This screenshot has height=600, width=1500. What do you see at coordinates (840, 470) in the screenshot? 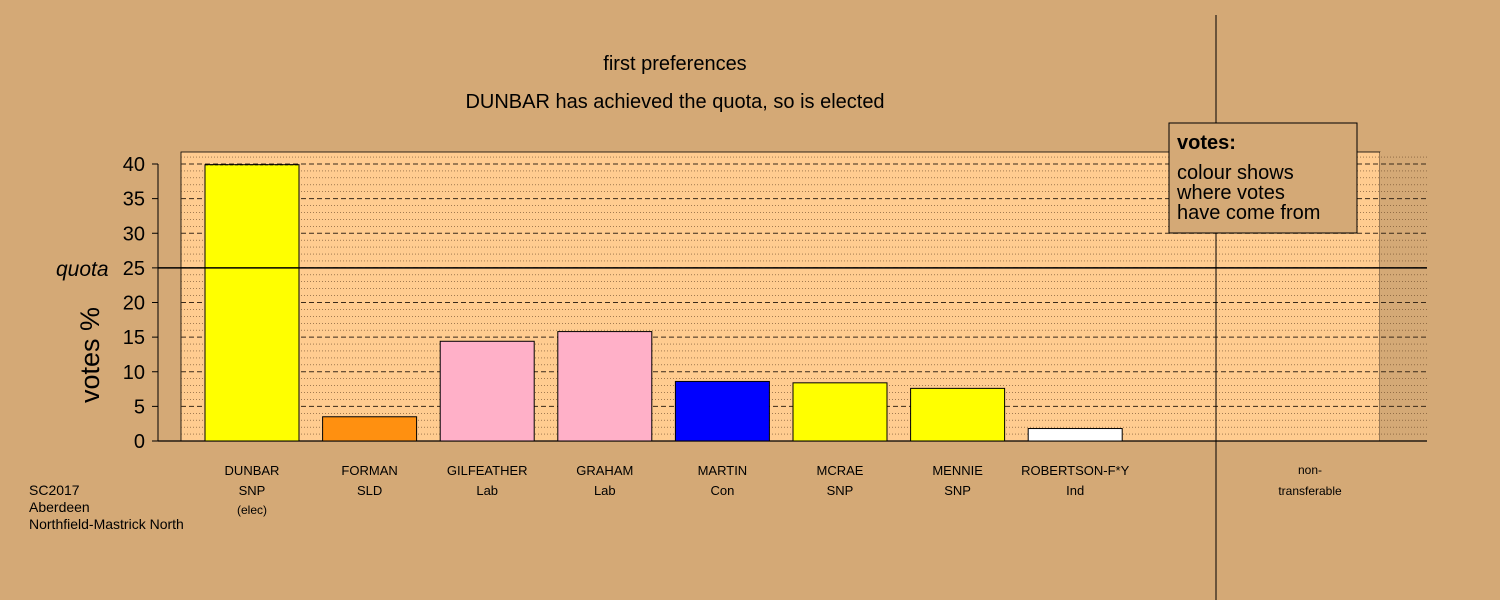
I see `candidate-name: MCRAE` at bounding box center [840, 470].